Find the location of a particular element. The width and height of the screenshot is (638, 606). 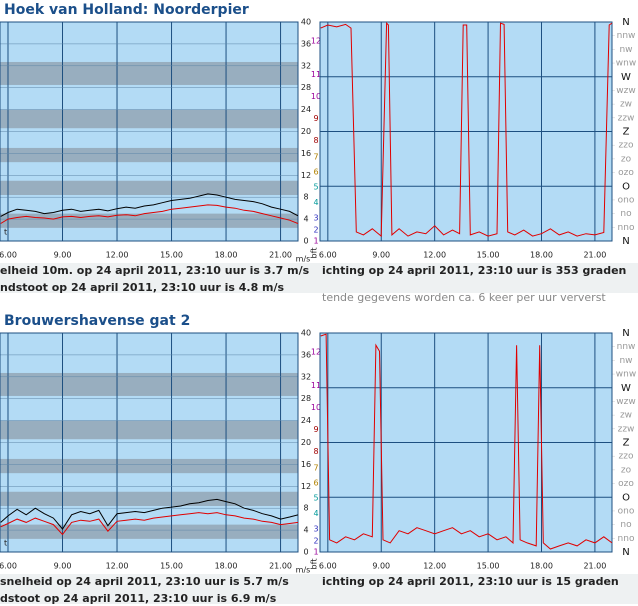

bft-tick-label: 10 is located at coordinates (316, 96).